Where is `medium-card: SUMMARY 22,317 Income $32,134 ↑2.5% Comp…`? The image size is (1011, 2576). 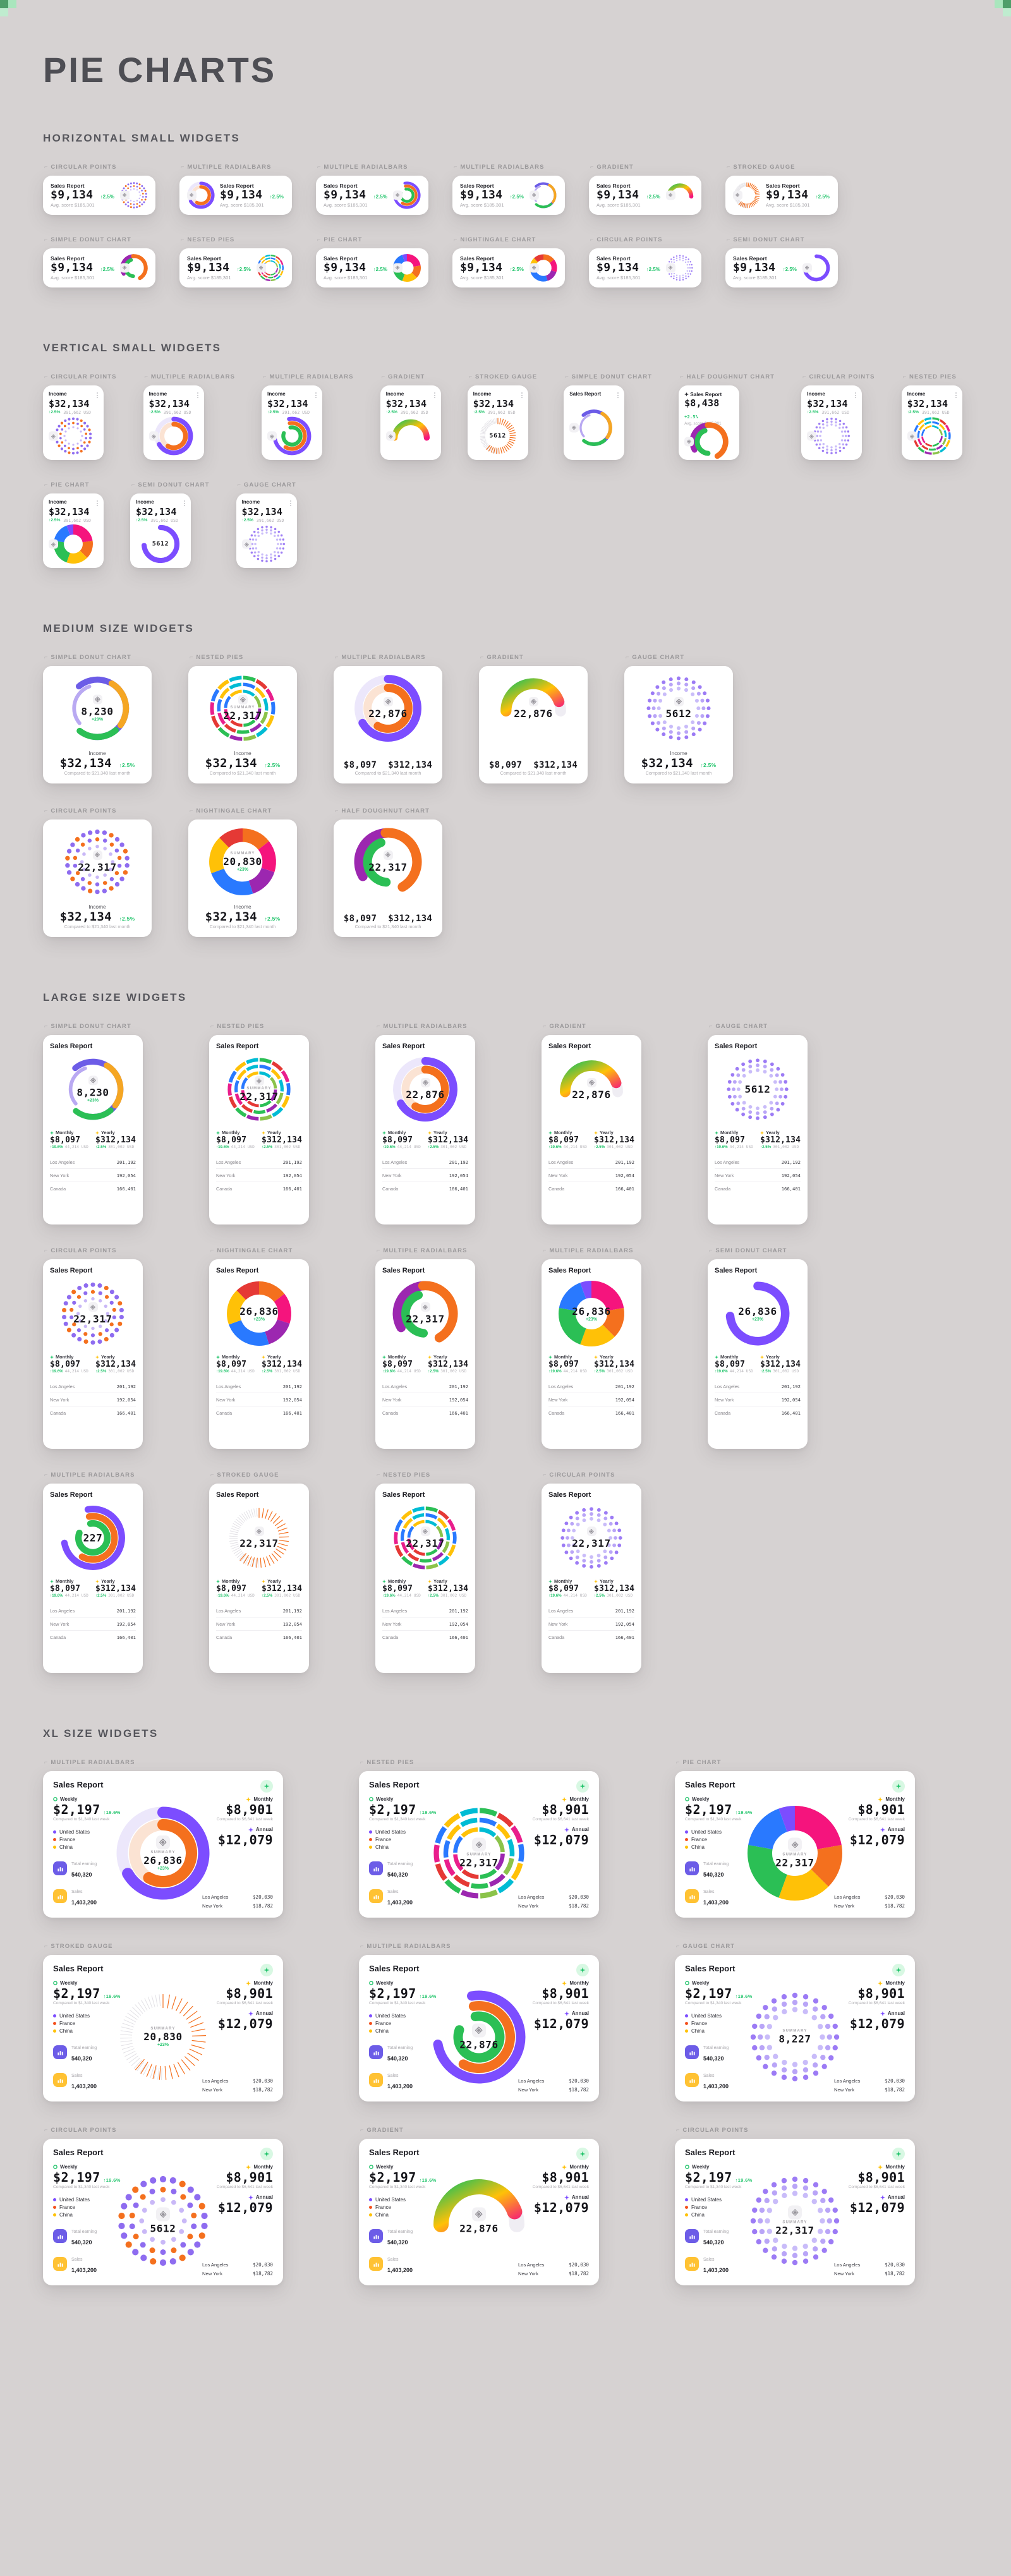 medium-card: SUMMARY 22,317 Income $32,134 ↑2.5% Comp… is located at coordinates (243, 724).